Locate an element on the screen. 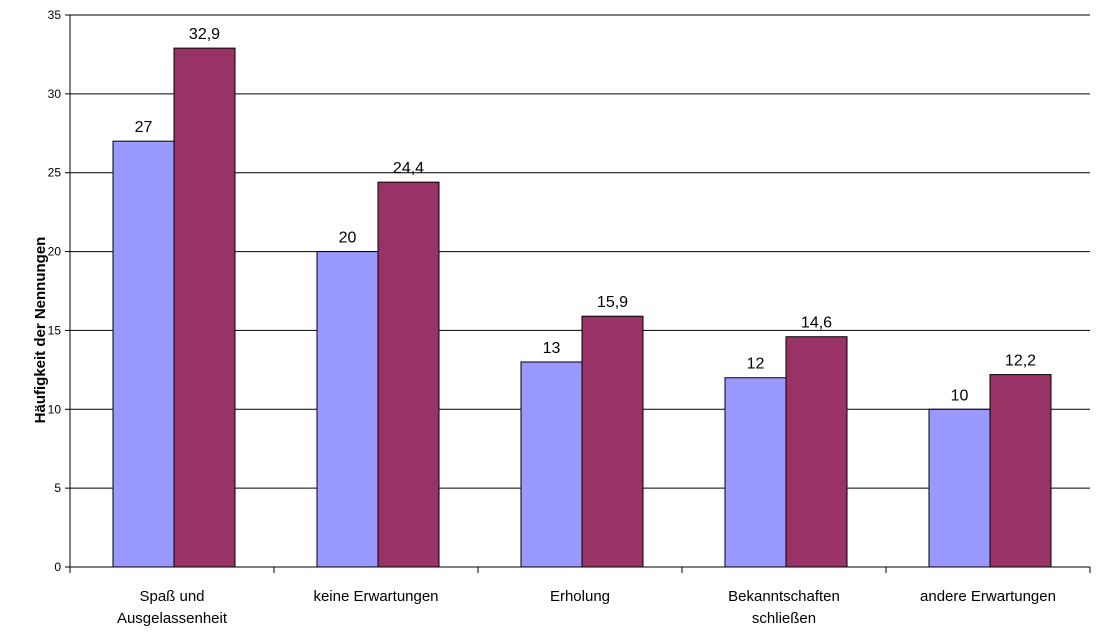  y-tick-label: 20 is located at coordinates (55, 252).